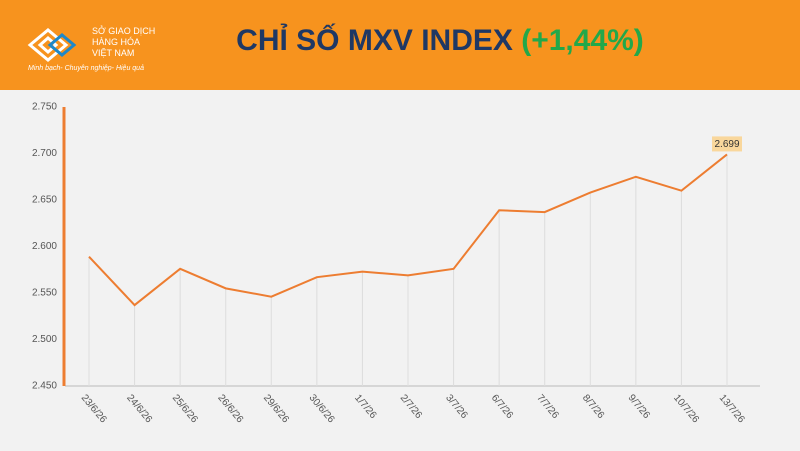 Image resolution: width=800 pixels, height=451 pixels. What do you see at coordinates (44, 246) in the screenshot?
I see `y-tick-label: 2.600` at bounding box center [44, 246].